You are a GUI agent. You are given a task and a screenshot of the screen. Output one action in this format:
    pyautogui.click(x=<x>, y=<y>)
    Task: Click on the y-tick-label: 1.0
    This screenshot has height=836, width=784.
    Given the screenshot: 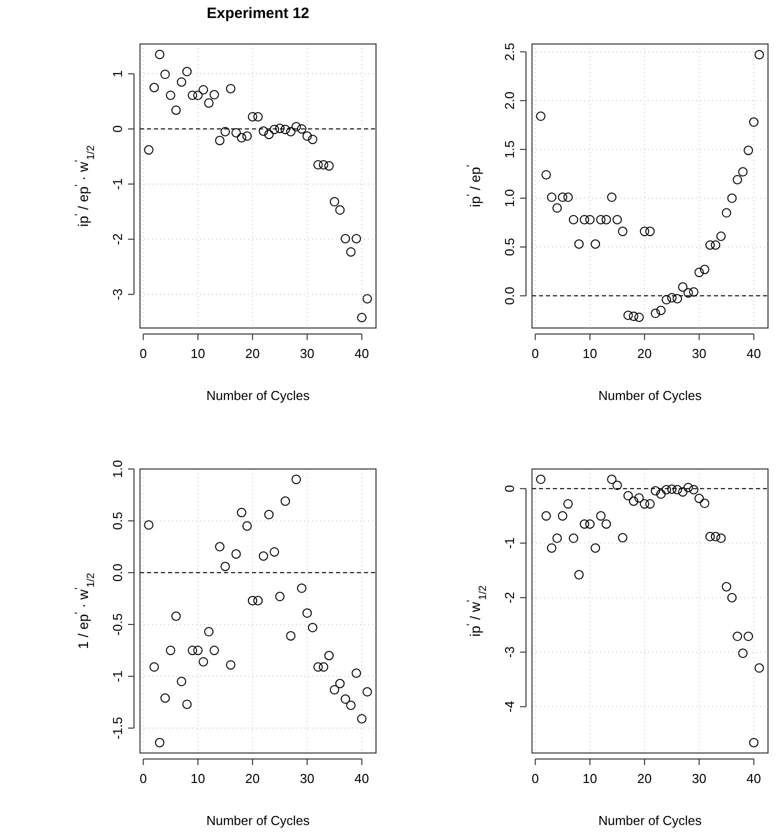 What is the action you would take?
    pyautogui.click(x=117, y=469)
    